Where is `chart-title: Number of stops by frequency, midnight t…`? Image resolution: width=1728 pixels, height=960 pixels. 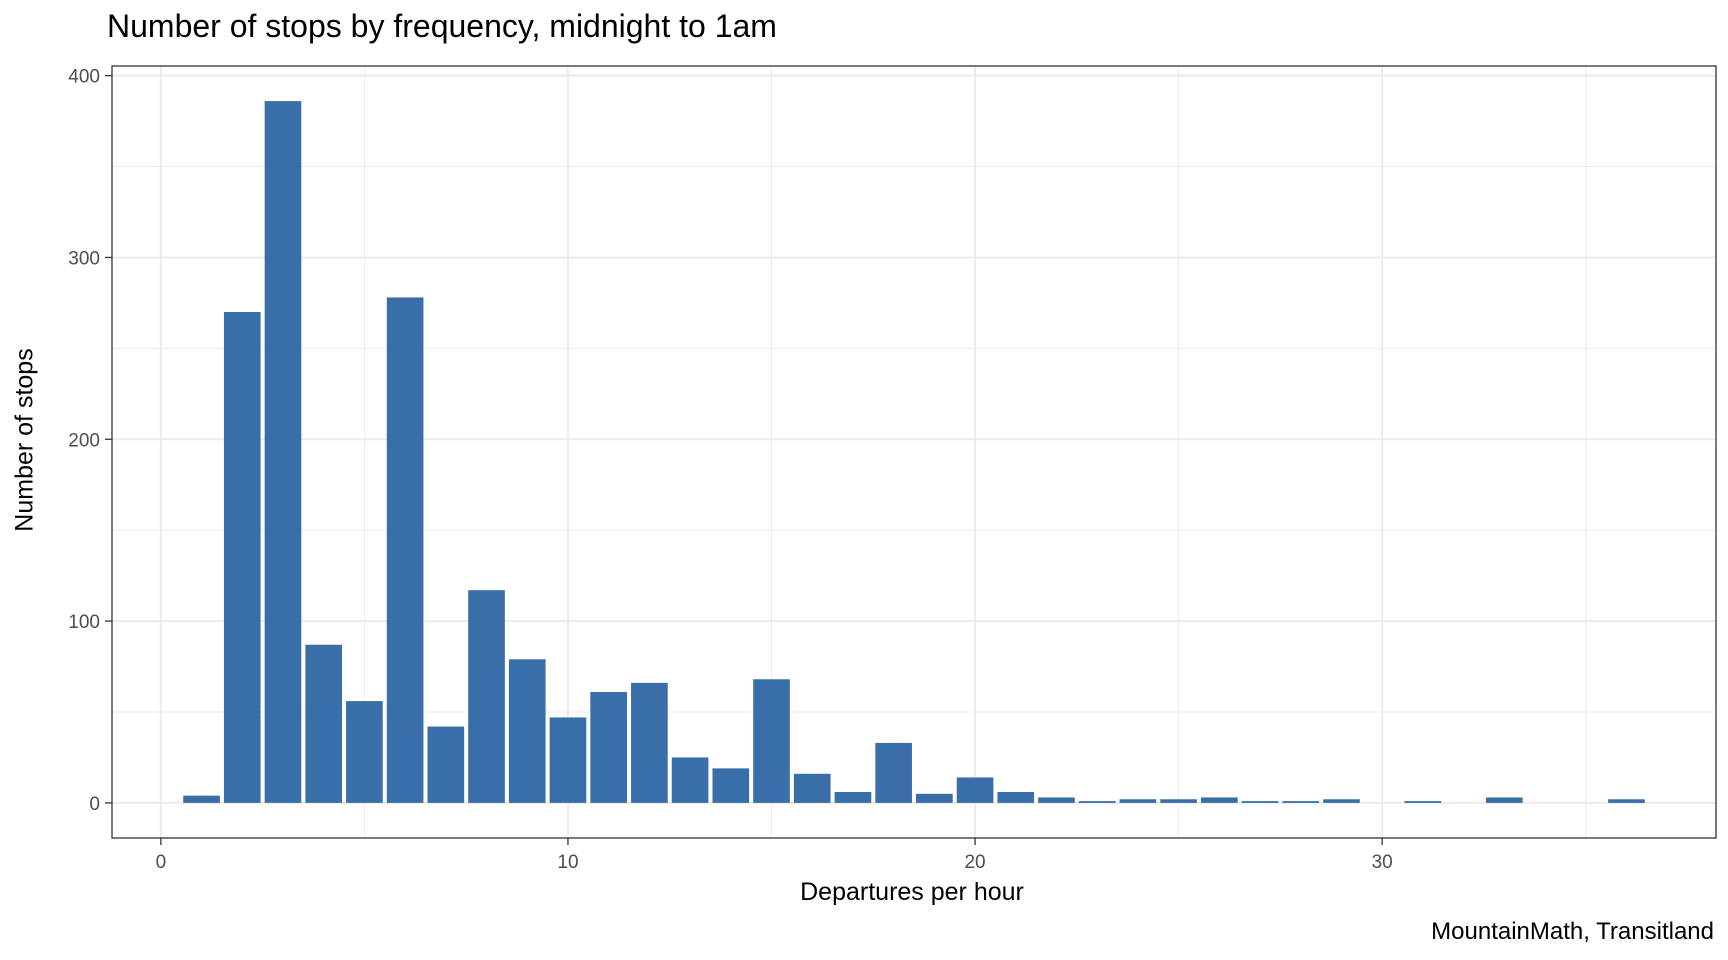 chart-title: Number of stops by frequency, midnight t… is located at coordinates (442, 26).